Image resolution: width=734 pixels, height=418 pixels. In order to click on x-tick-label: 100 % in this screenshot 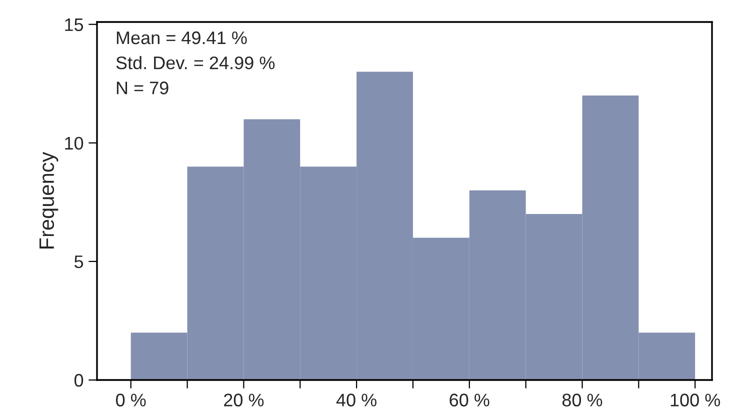, I will do `click(695, 400)`.